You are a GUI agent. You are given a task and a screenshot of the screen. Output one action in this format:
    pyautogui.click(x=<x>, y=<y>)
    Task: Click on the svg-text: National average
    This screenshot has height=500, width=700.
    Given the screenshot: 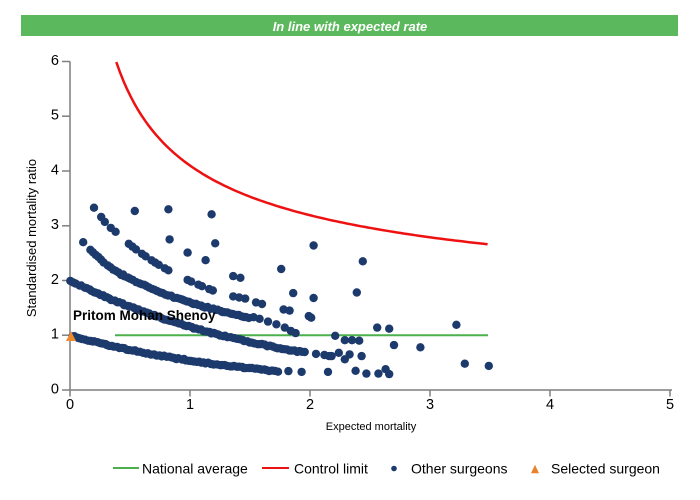 What is the action you would take?
    pyautogui.click(x=195, y=469)
    